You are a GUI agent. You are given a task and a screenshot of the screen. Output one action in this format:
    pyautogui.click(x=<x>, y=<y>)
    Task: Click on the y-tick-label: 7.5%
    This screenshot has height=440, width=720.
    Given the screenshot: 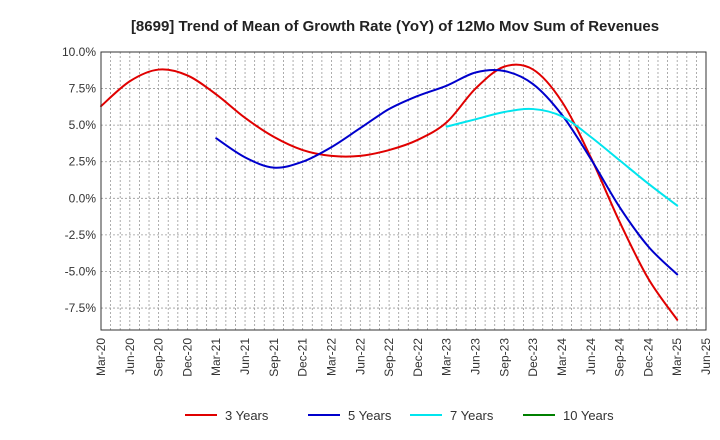 What is the action you would take?
    pyautogui.click(x=83, y=89)
    